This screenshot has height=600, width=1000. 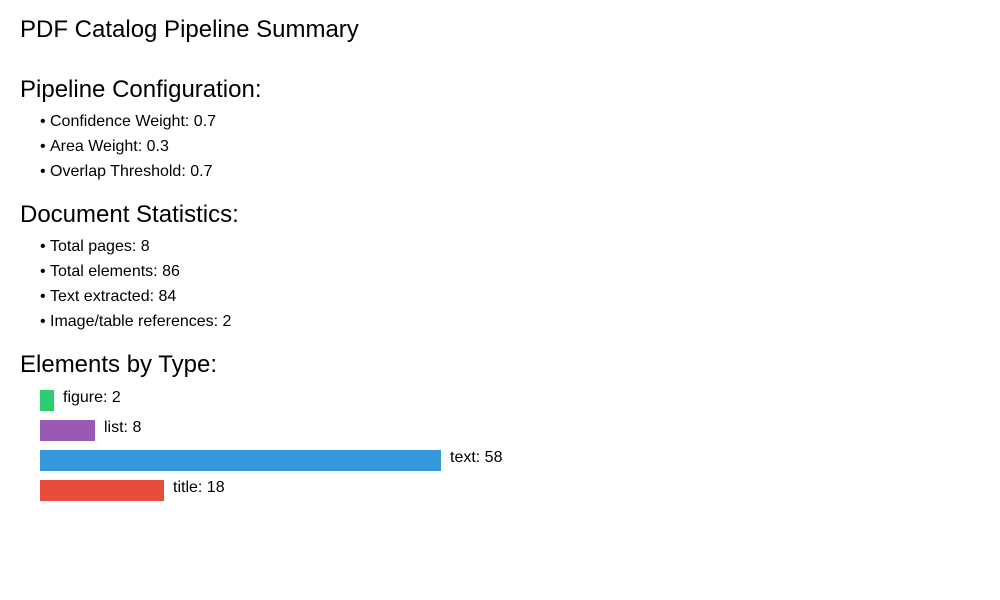 I want to click on bar-label-figure: figure: 2, so click(x=92, y=397).